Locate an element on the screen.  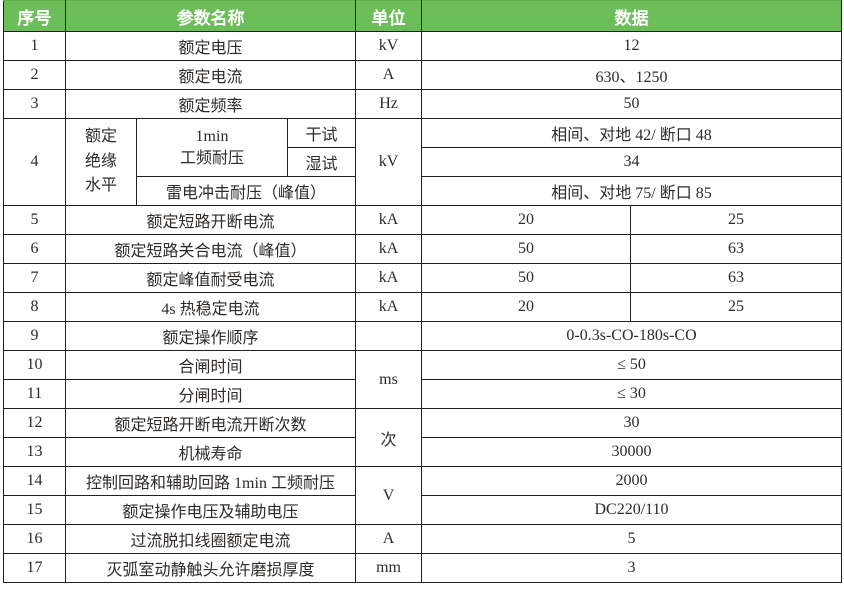
cell-data-8-left: 20 is located at coordinates (526, 307).